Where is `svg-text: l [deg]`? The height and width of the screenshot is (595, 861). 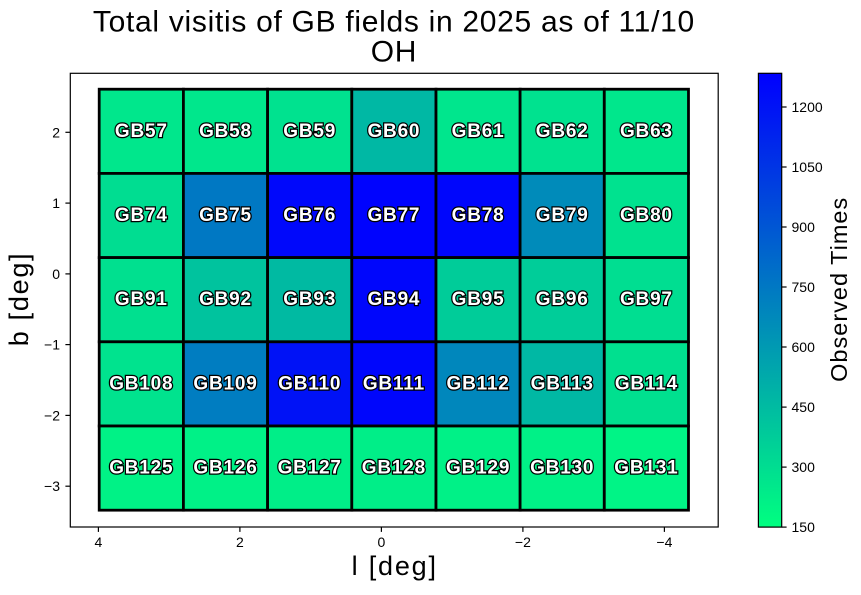 svg-text: l [deg] is located at coordinates (395, 566).